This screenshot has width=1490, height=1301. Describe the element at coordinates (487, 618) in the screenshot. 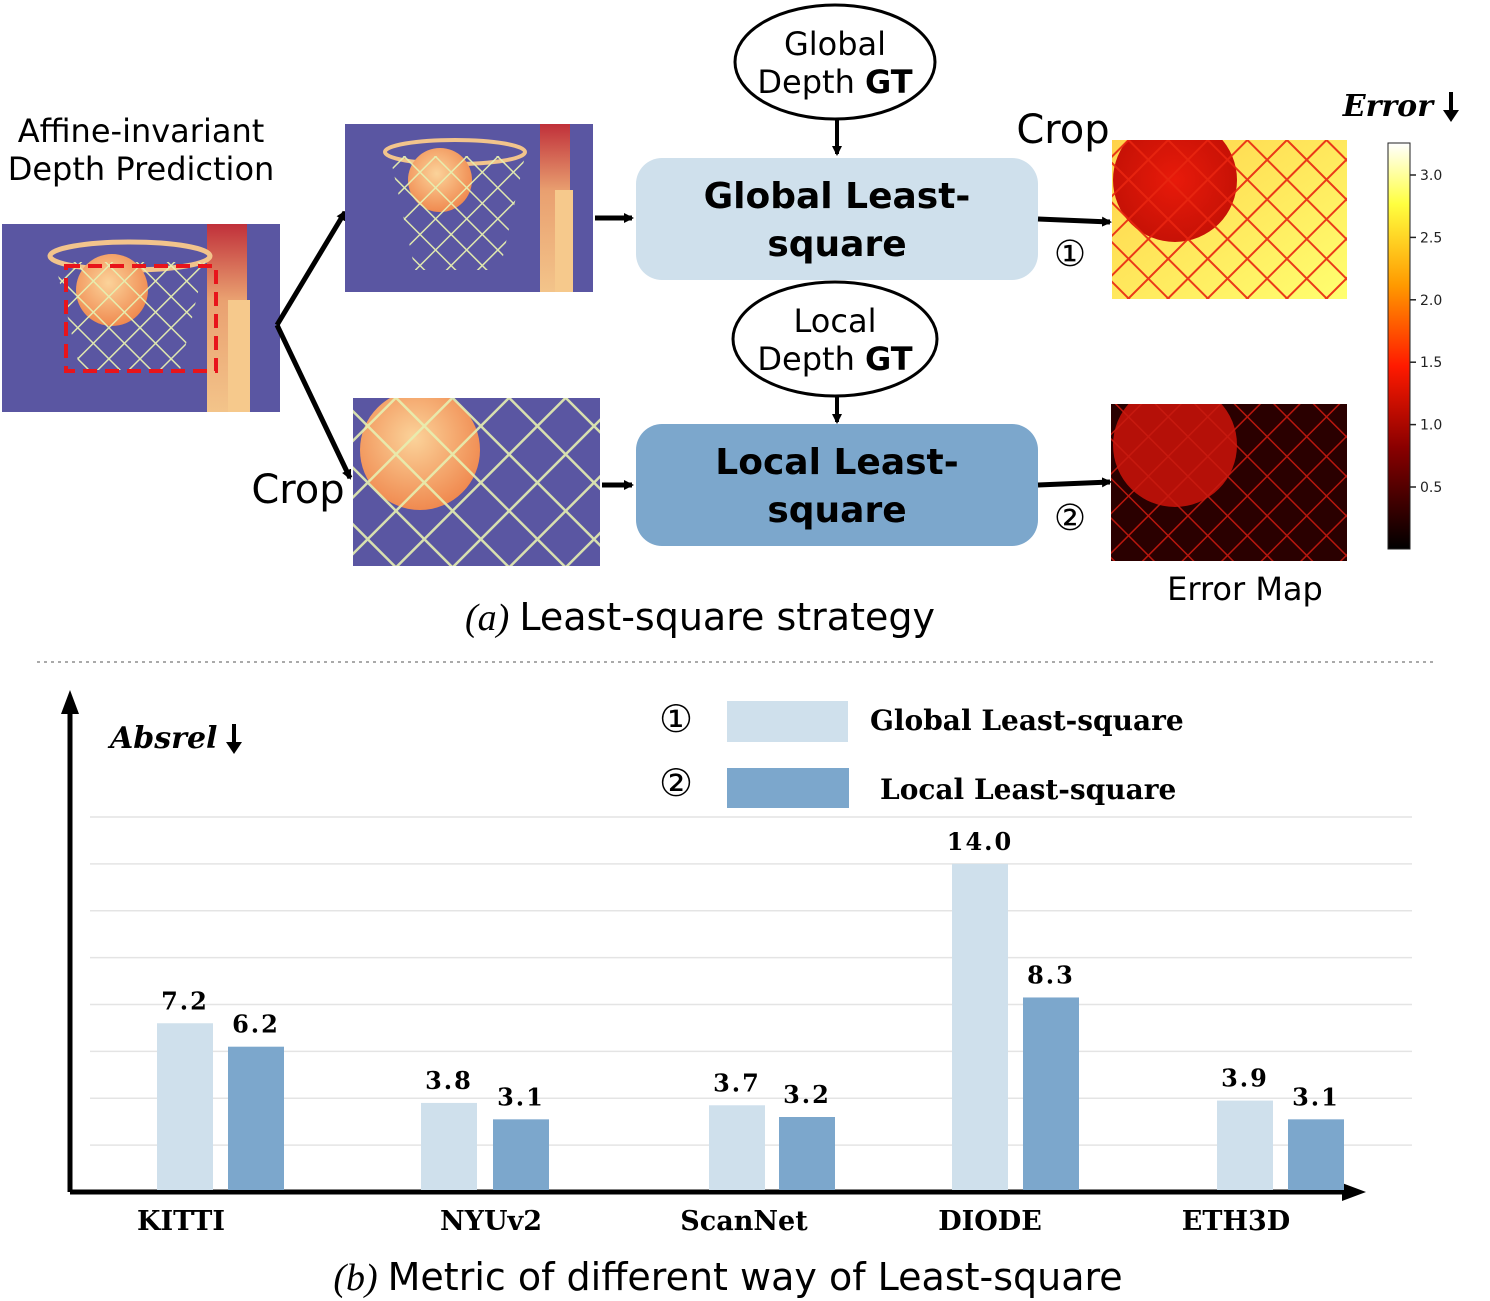

I see `caption-a-letter: (a)` at that location.